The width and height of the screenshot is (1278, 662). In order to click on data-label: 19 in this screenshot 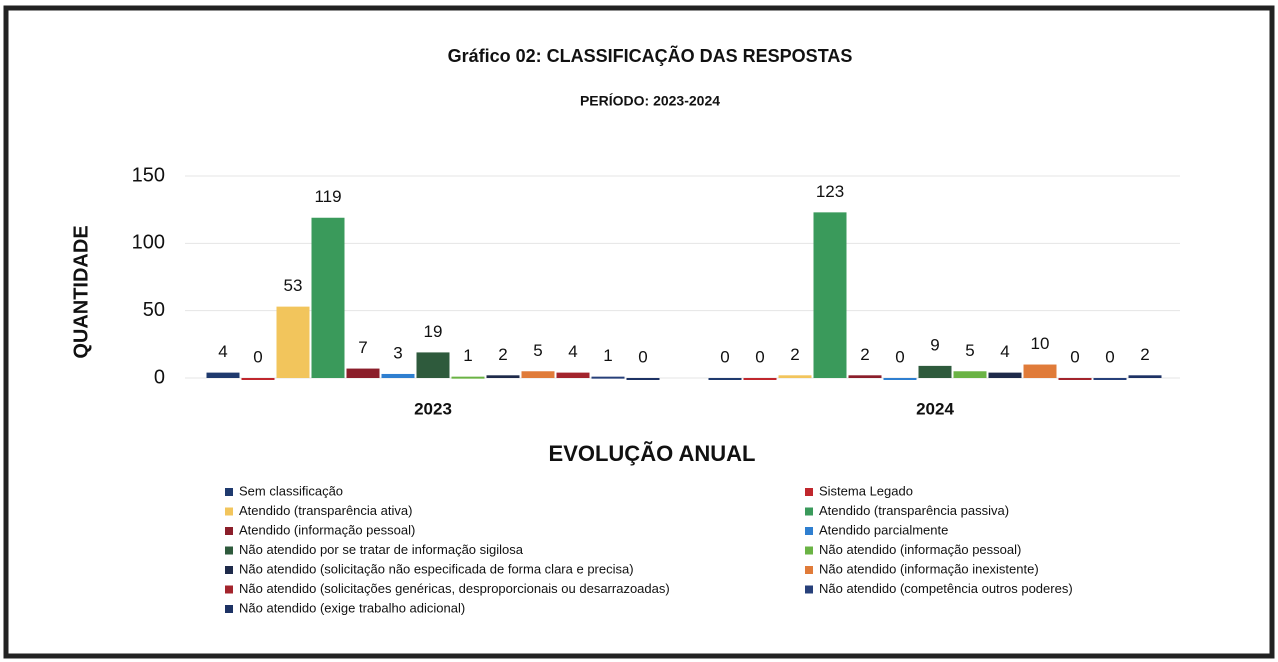, I will do `click(433, 331)`.